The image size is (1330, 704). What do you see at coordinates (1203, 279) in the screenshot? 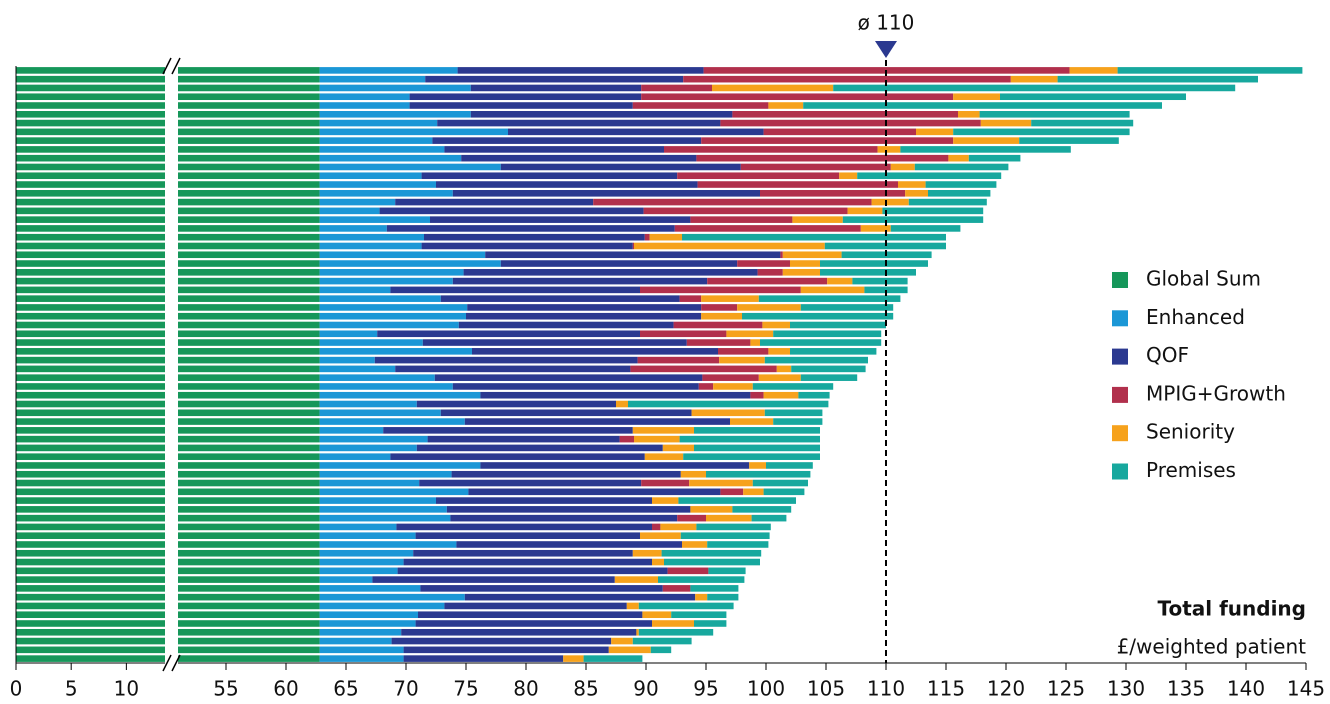
I see `legend-label: Global Sum` at bounding box center [1203, 279].